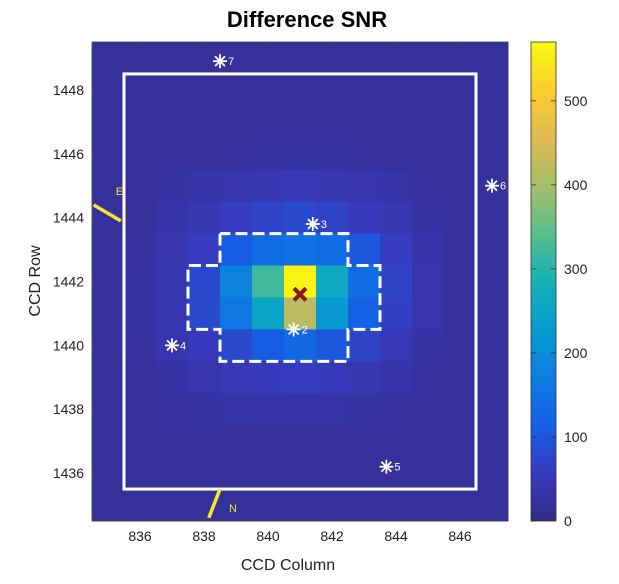 The height and width of the screenshot is (584, 619). I want to click on y-tick-label: 1446, so click(68, 154).